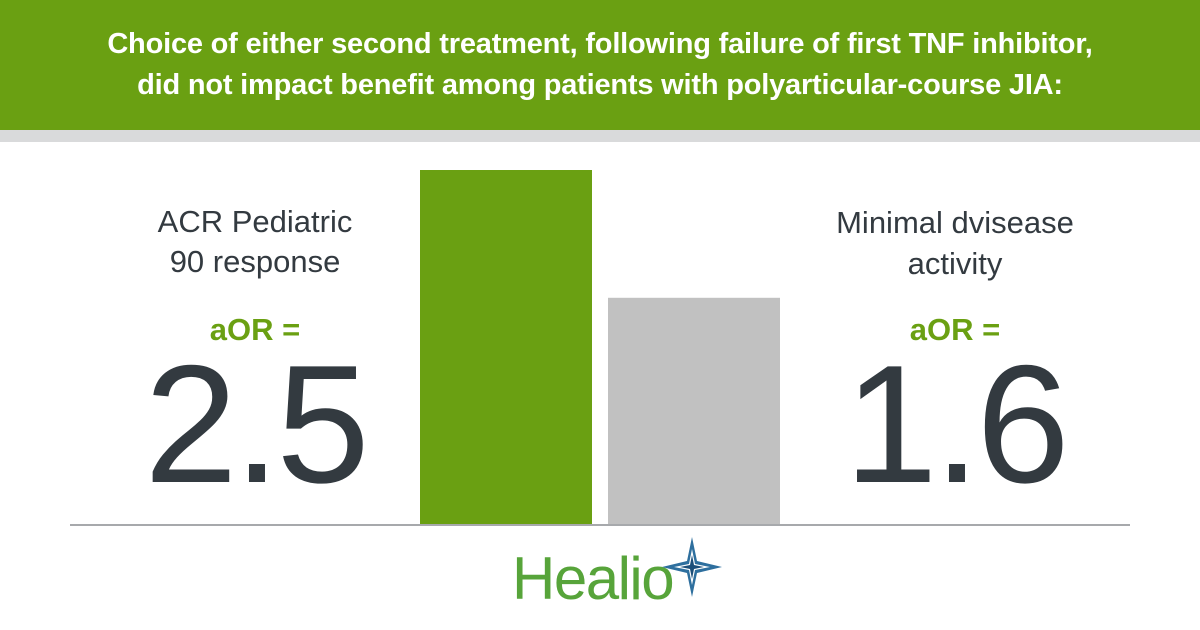 This screenshot has height=630, width=1200. I want to click on left-stat-value: 2.5, so click(257, 424).